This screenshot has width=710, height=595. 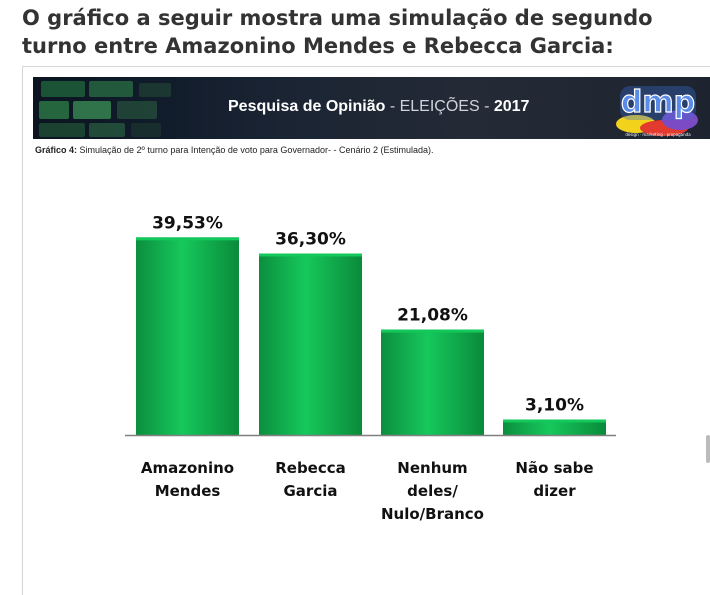 What do you see at coordinates (511, 106) in the screenshot?
I see `banner-year: 2017` at bounding box center [511, 106].